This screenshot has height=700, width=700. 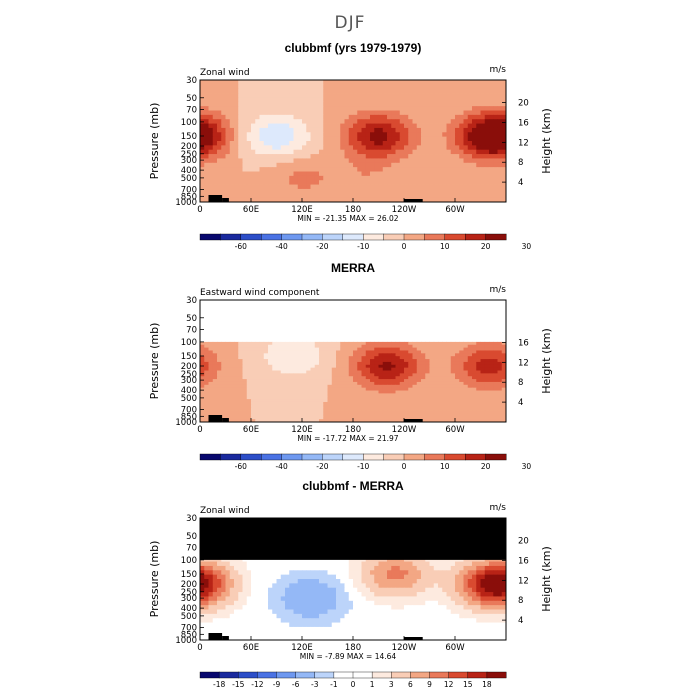 What do you see at coordinates (241, 246) in the screenshot?
I see `colorbar-tick-label: -60` at bounding box center [241, 246].